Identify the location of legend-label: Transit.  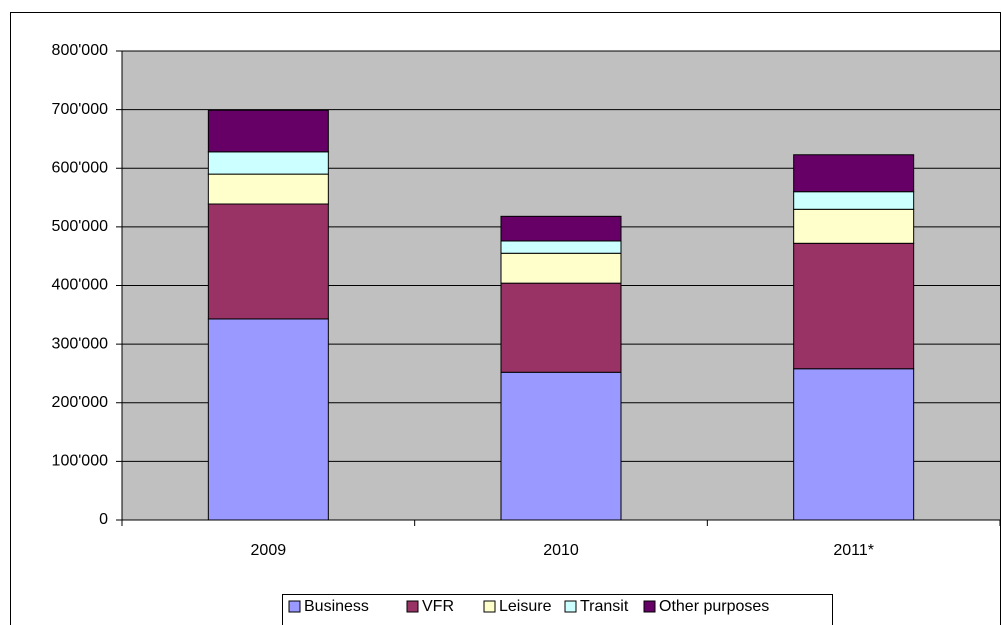
(604, 606).